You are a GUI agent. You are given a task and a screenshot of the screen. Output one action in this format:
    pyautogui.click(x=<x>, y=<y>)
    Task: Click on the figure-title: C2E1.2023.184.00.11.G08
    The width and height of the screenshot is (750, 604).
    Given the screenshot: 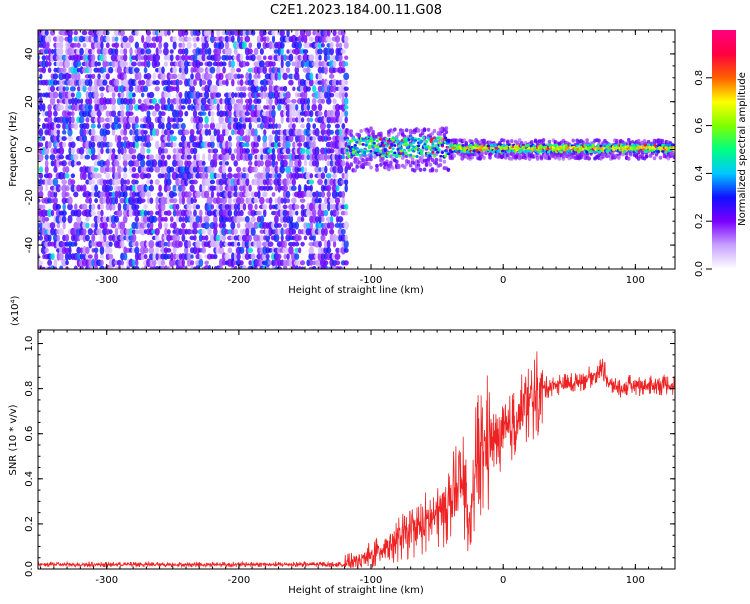 What is the action you would take?
    pyautogui.click(x=356, y=10)
    